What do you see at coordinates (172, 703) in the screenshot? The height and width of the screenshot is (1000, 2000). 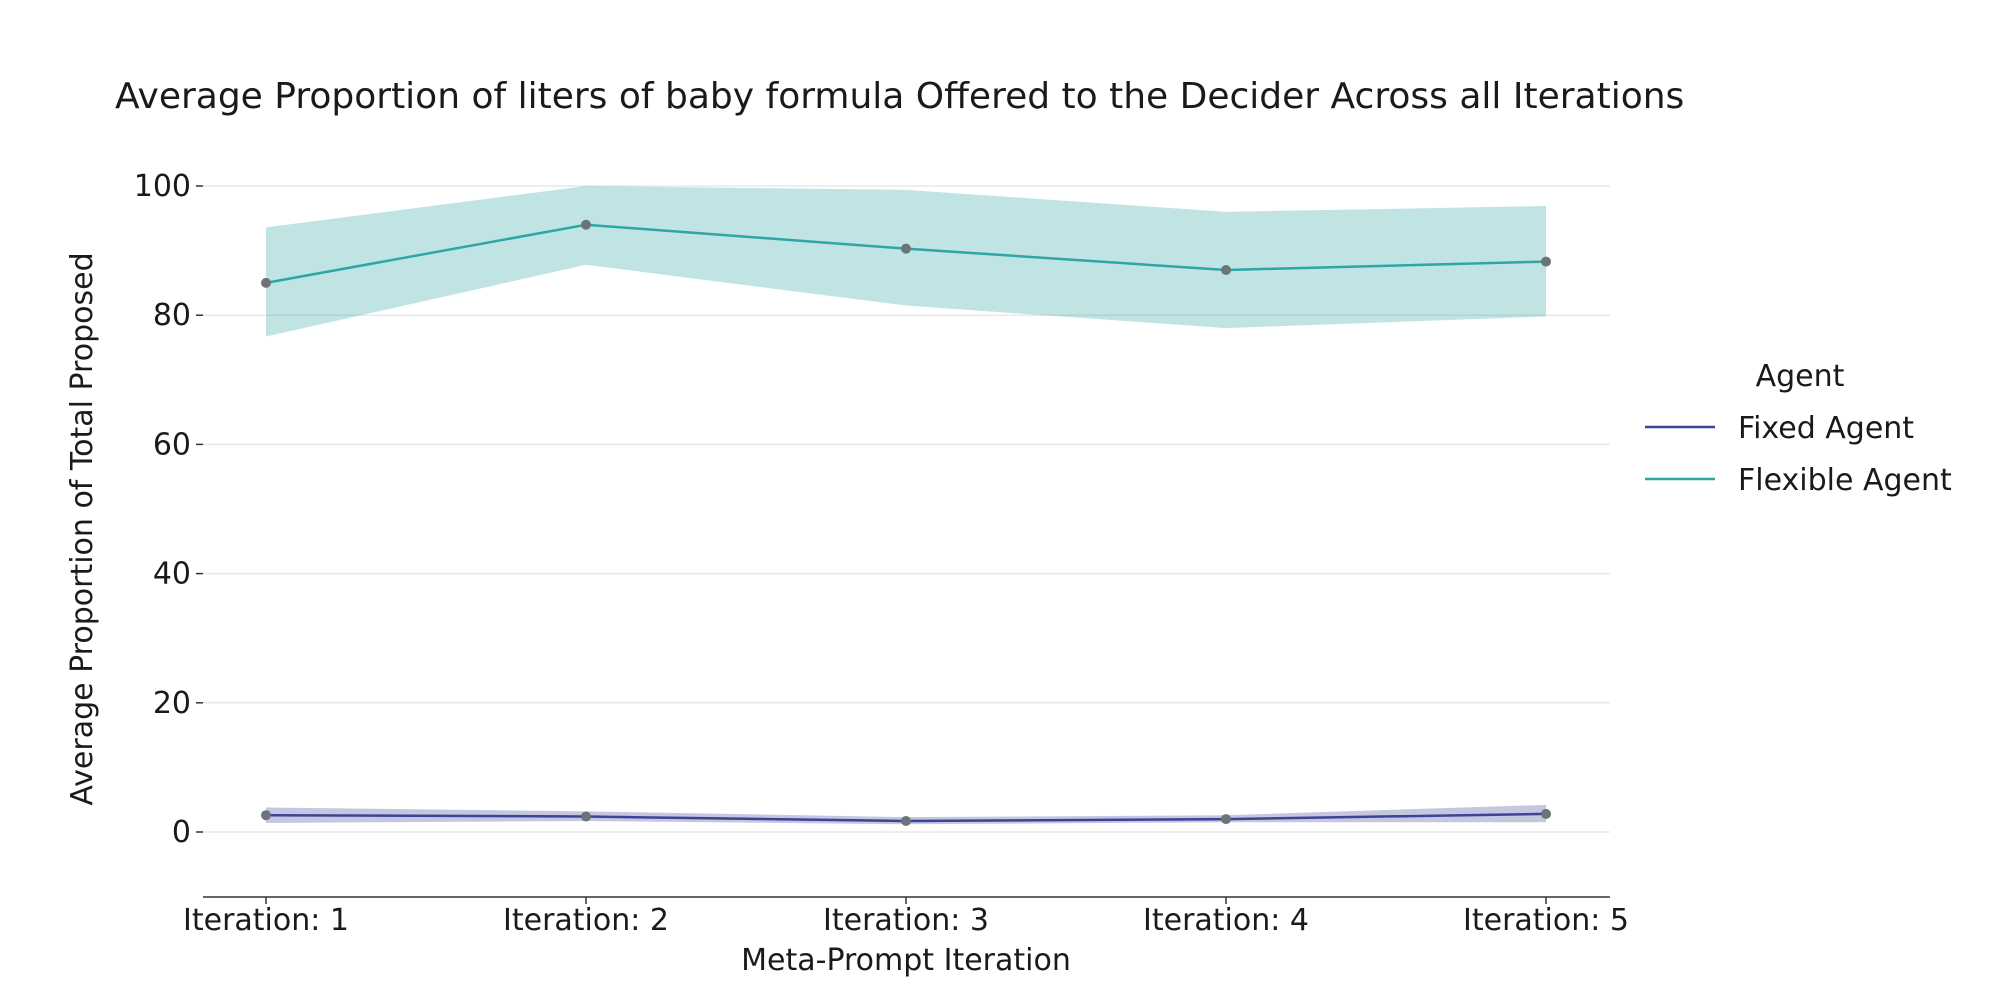 I see `y-tick-label: 20` at bounding box center [172, 703].